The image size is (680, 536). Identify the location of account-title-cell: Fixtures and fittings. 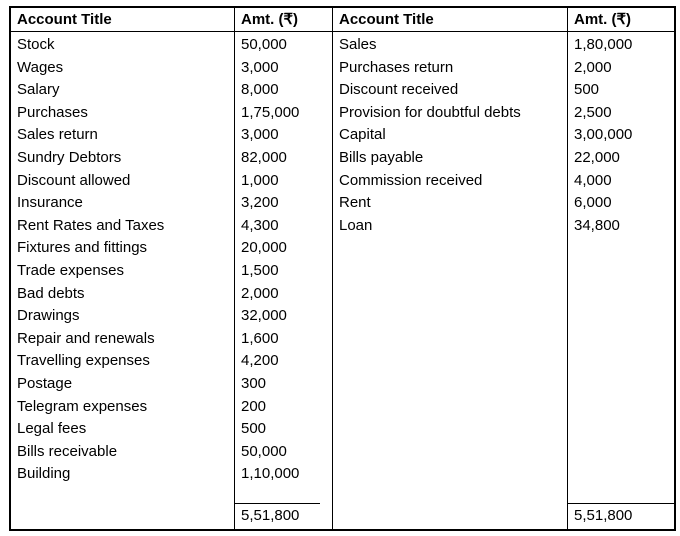
(82, 248).